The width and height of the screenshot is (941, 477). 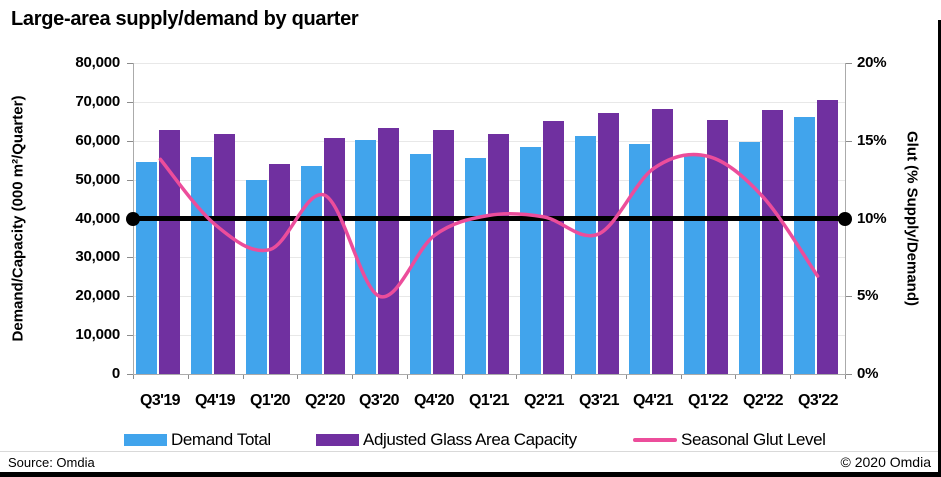 What do you see at coordinates (489, 400) in the screenshot?
I see `x-axis-category-label: Q1'21` at bounding box center [489, 400].